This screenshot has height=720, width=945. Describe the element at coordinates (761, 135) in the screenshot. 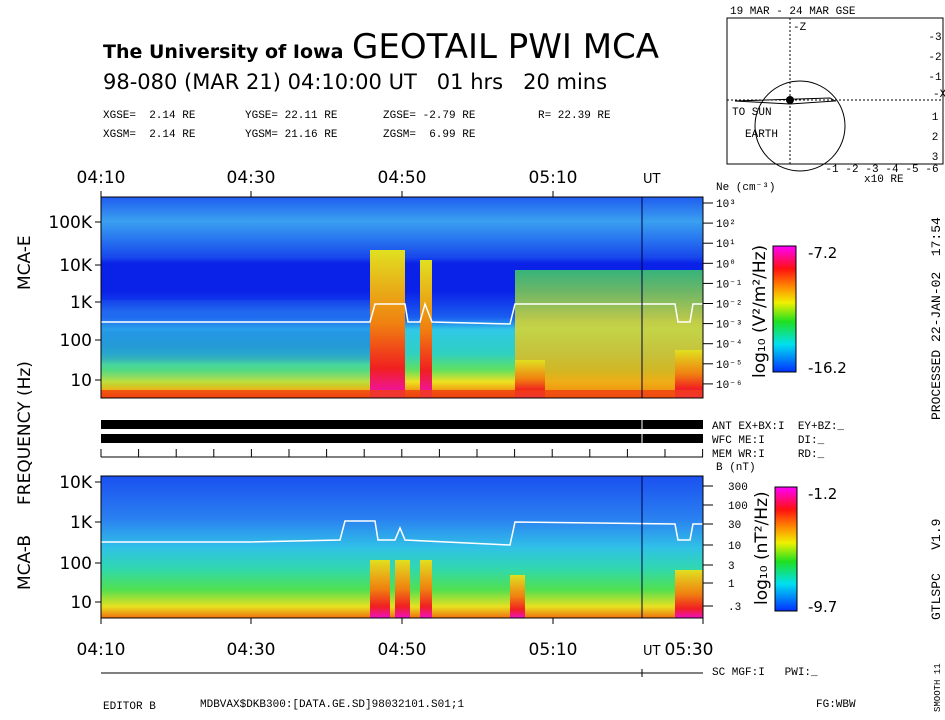

I see `earth-label: EARTH` at that location.